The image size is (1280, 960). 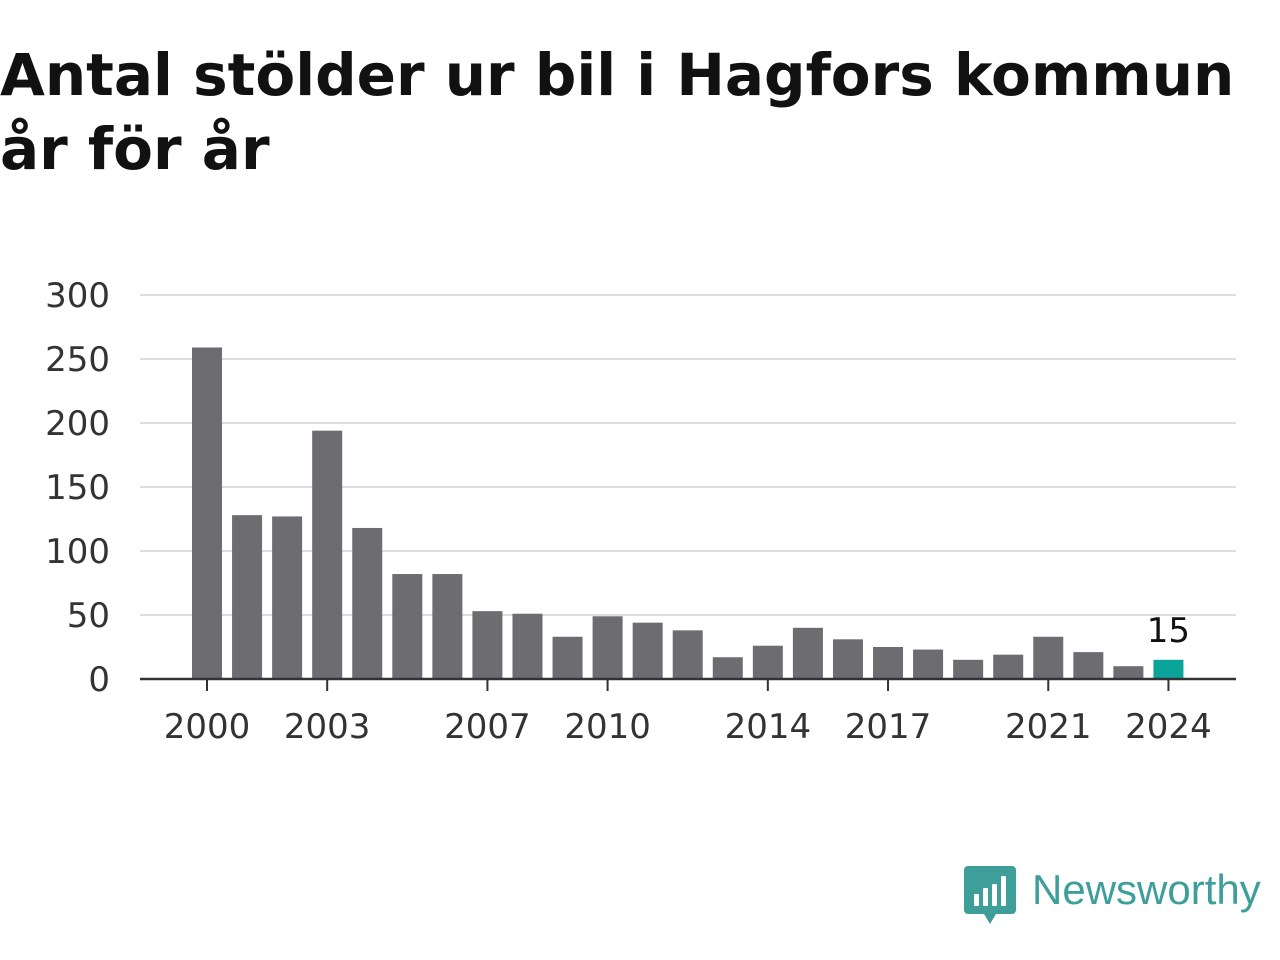 I want to click on y-tick-label: 250, so click(x=77, y=360).